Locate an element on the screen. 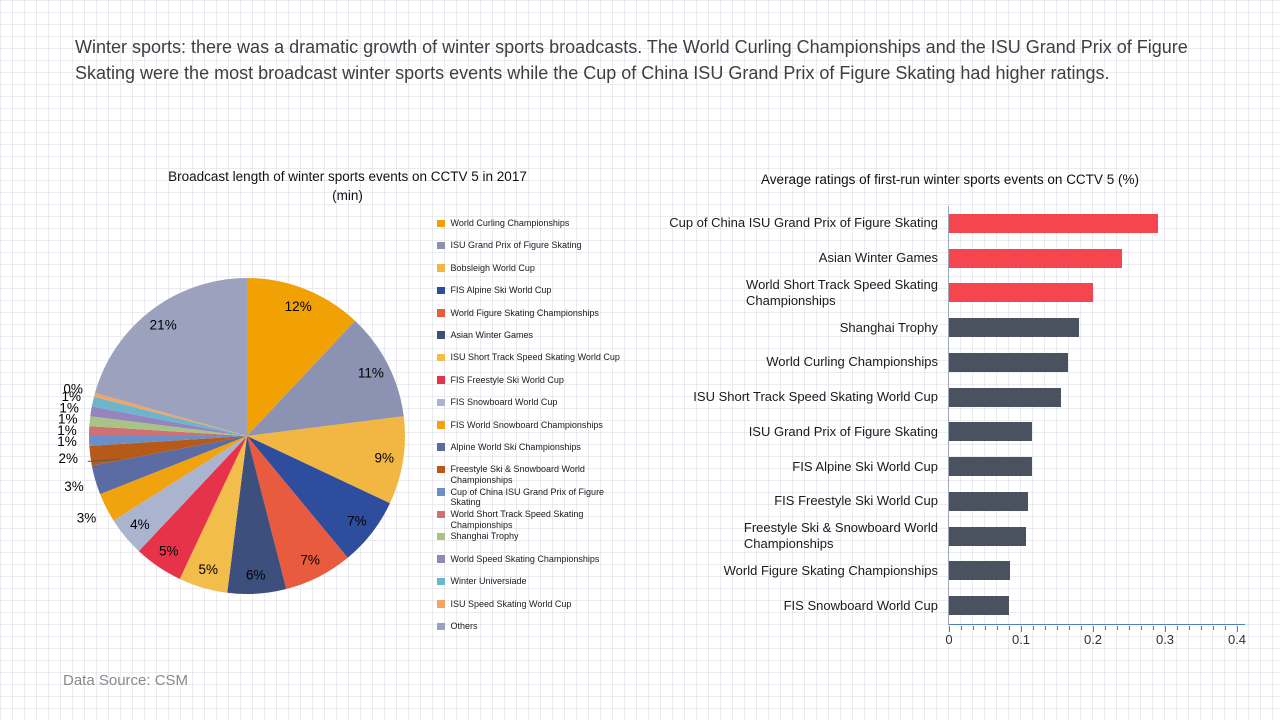 The image size is (1280, 720). legend-item: Asian Winter Games is located at coordinates (539, 341).